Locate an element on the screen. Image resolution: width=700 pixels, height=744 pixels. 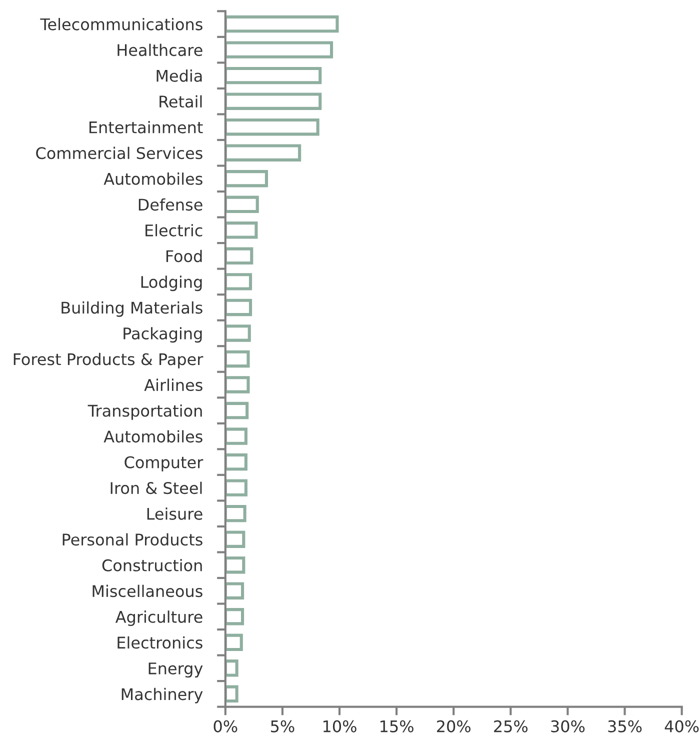
y-tick-label: Electric is located at coordinates (174, 230).